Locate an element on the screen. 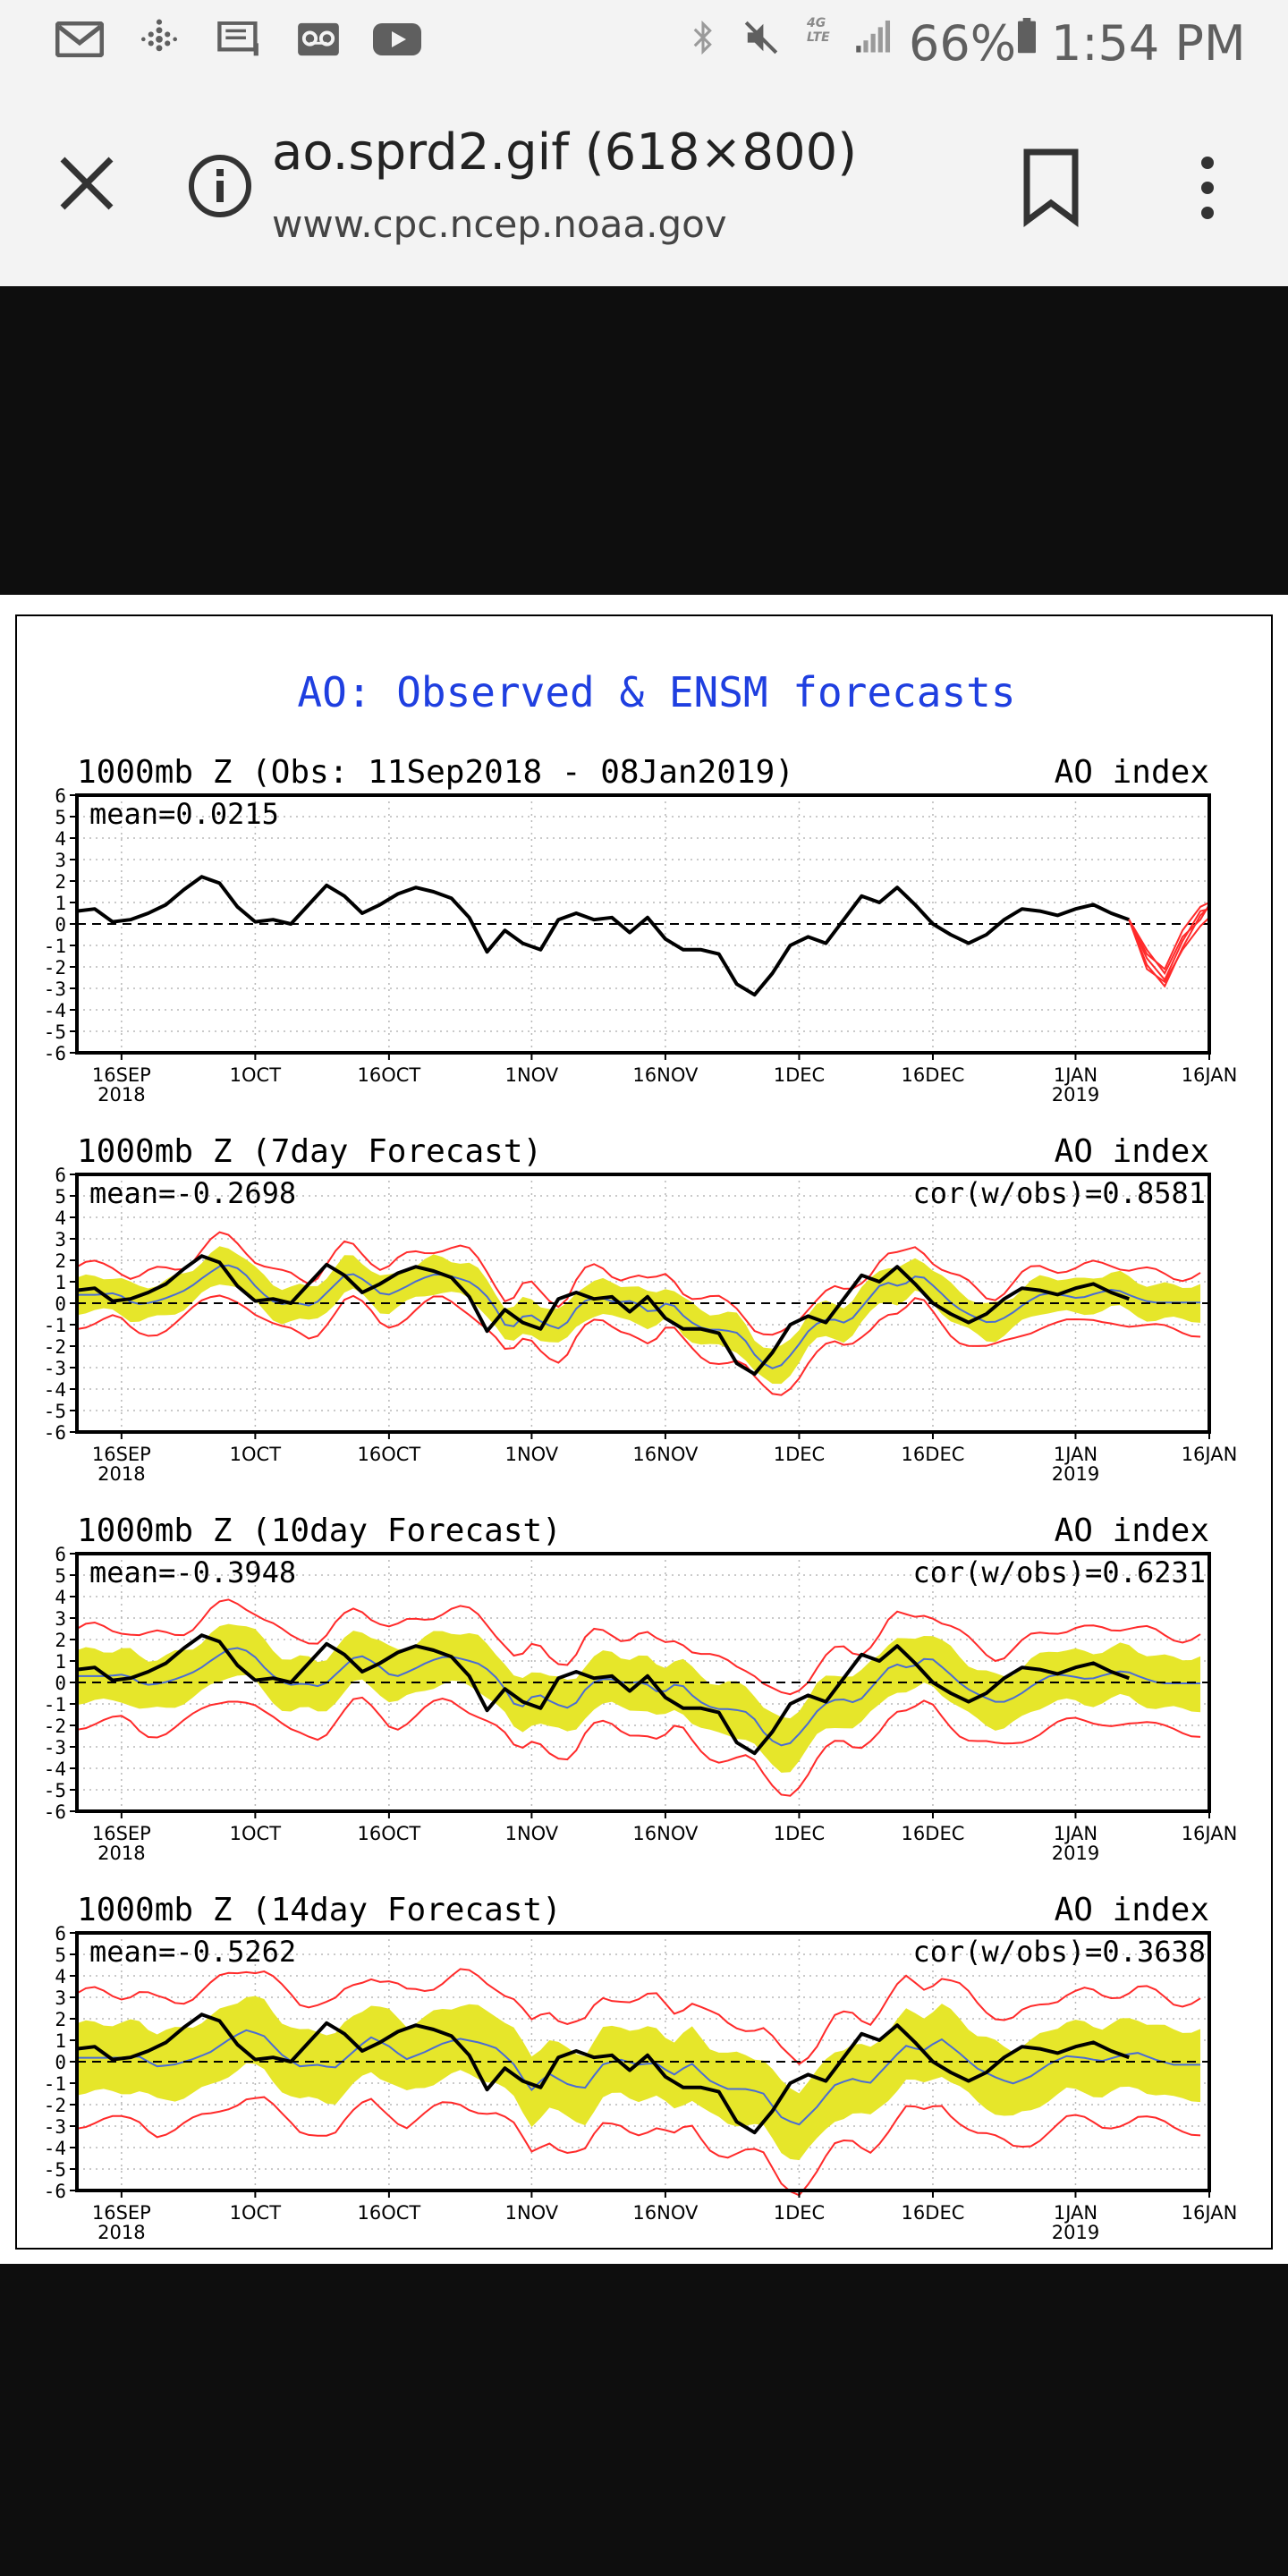  bookmark-icon is located at coordinates (1051, 188).